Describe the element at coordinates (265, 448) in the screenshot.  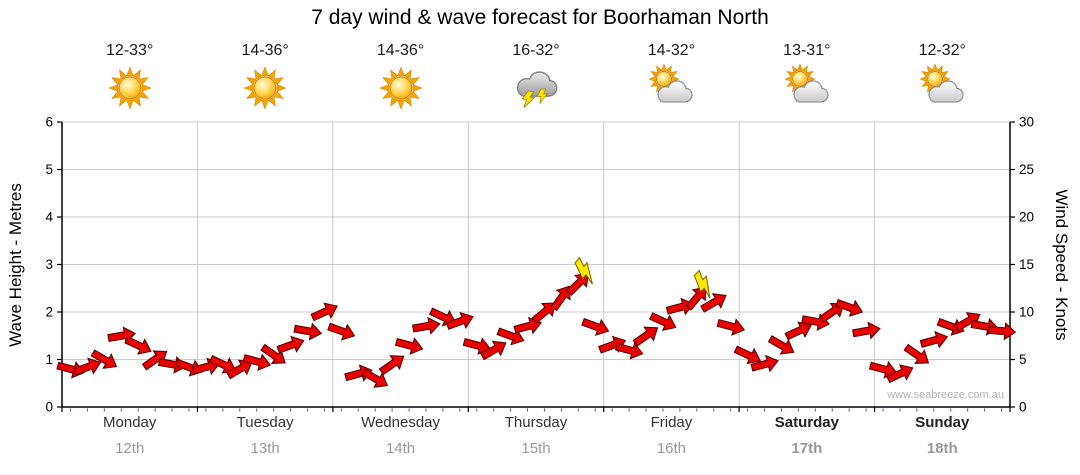
I see `day-date-label: 13th` at that location.